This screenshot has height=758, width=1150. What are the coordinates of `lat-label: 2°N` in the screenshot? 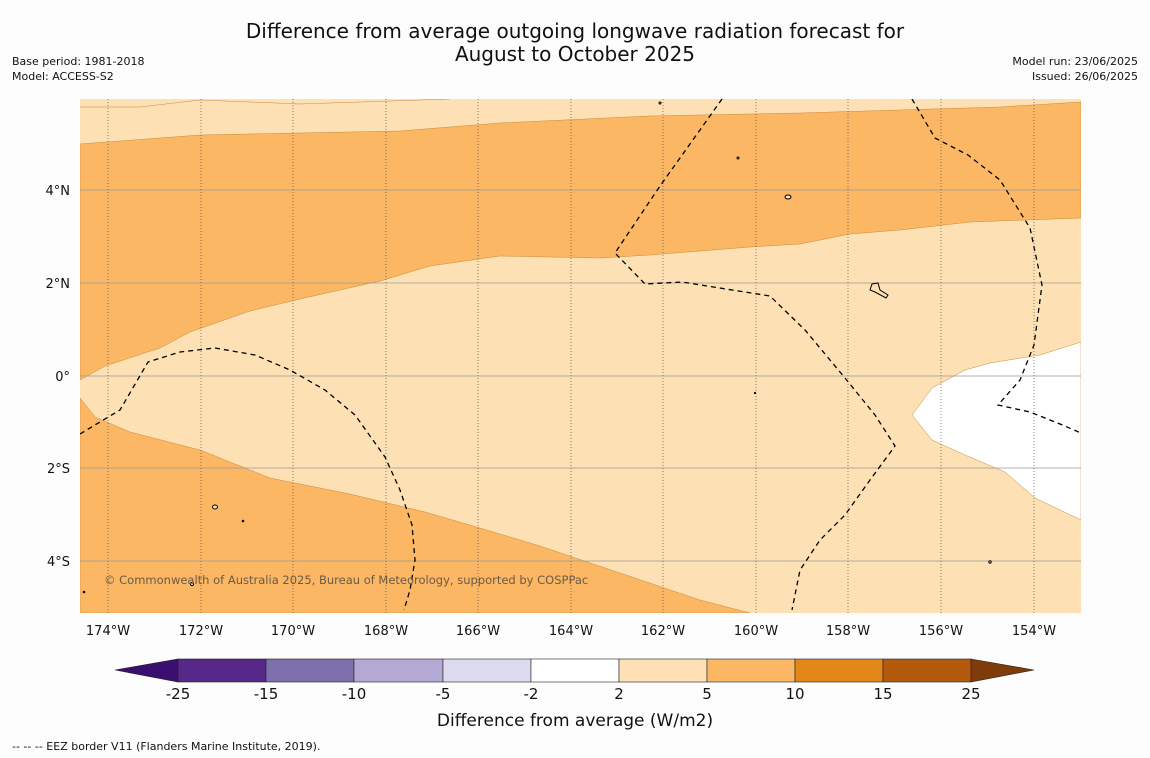 It's located at (58, 284).